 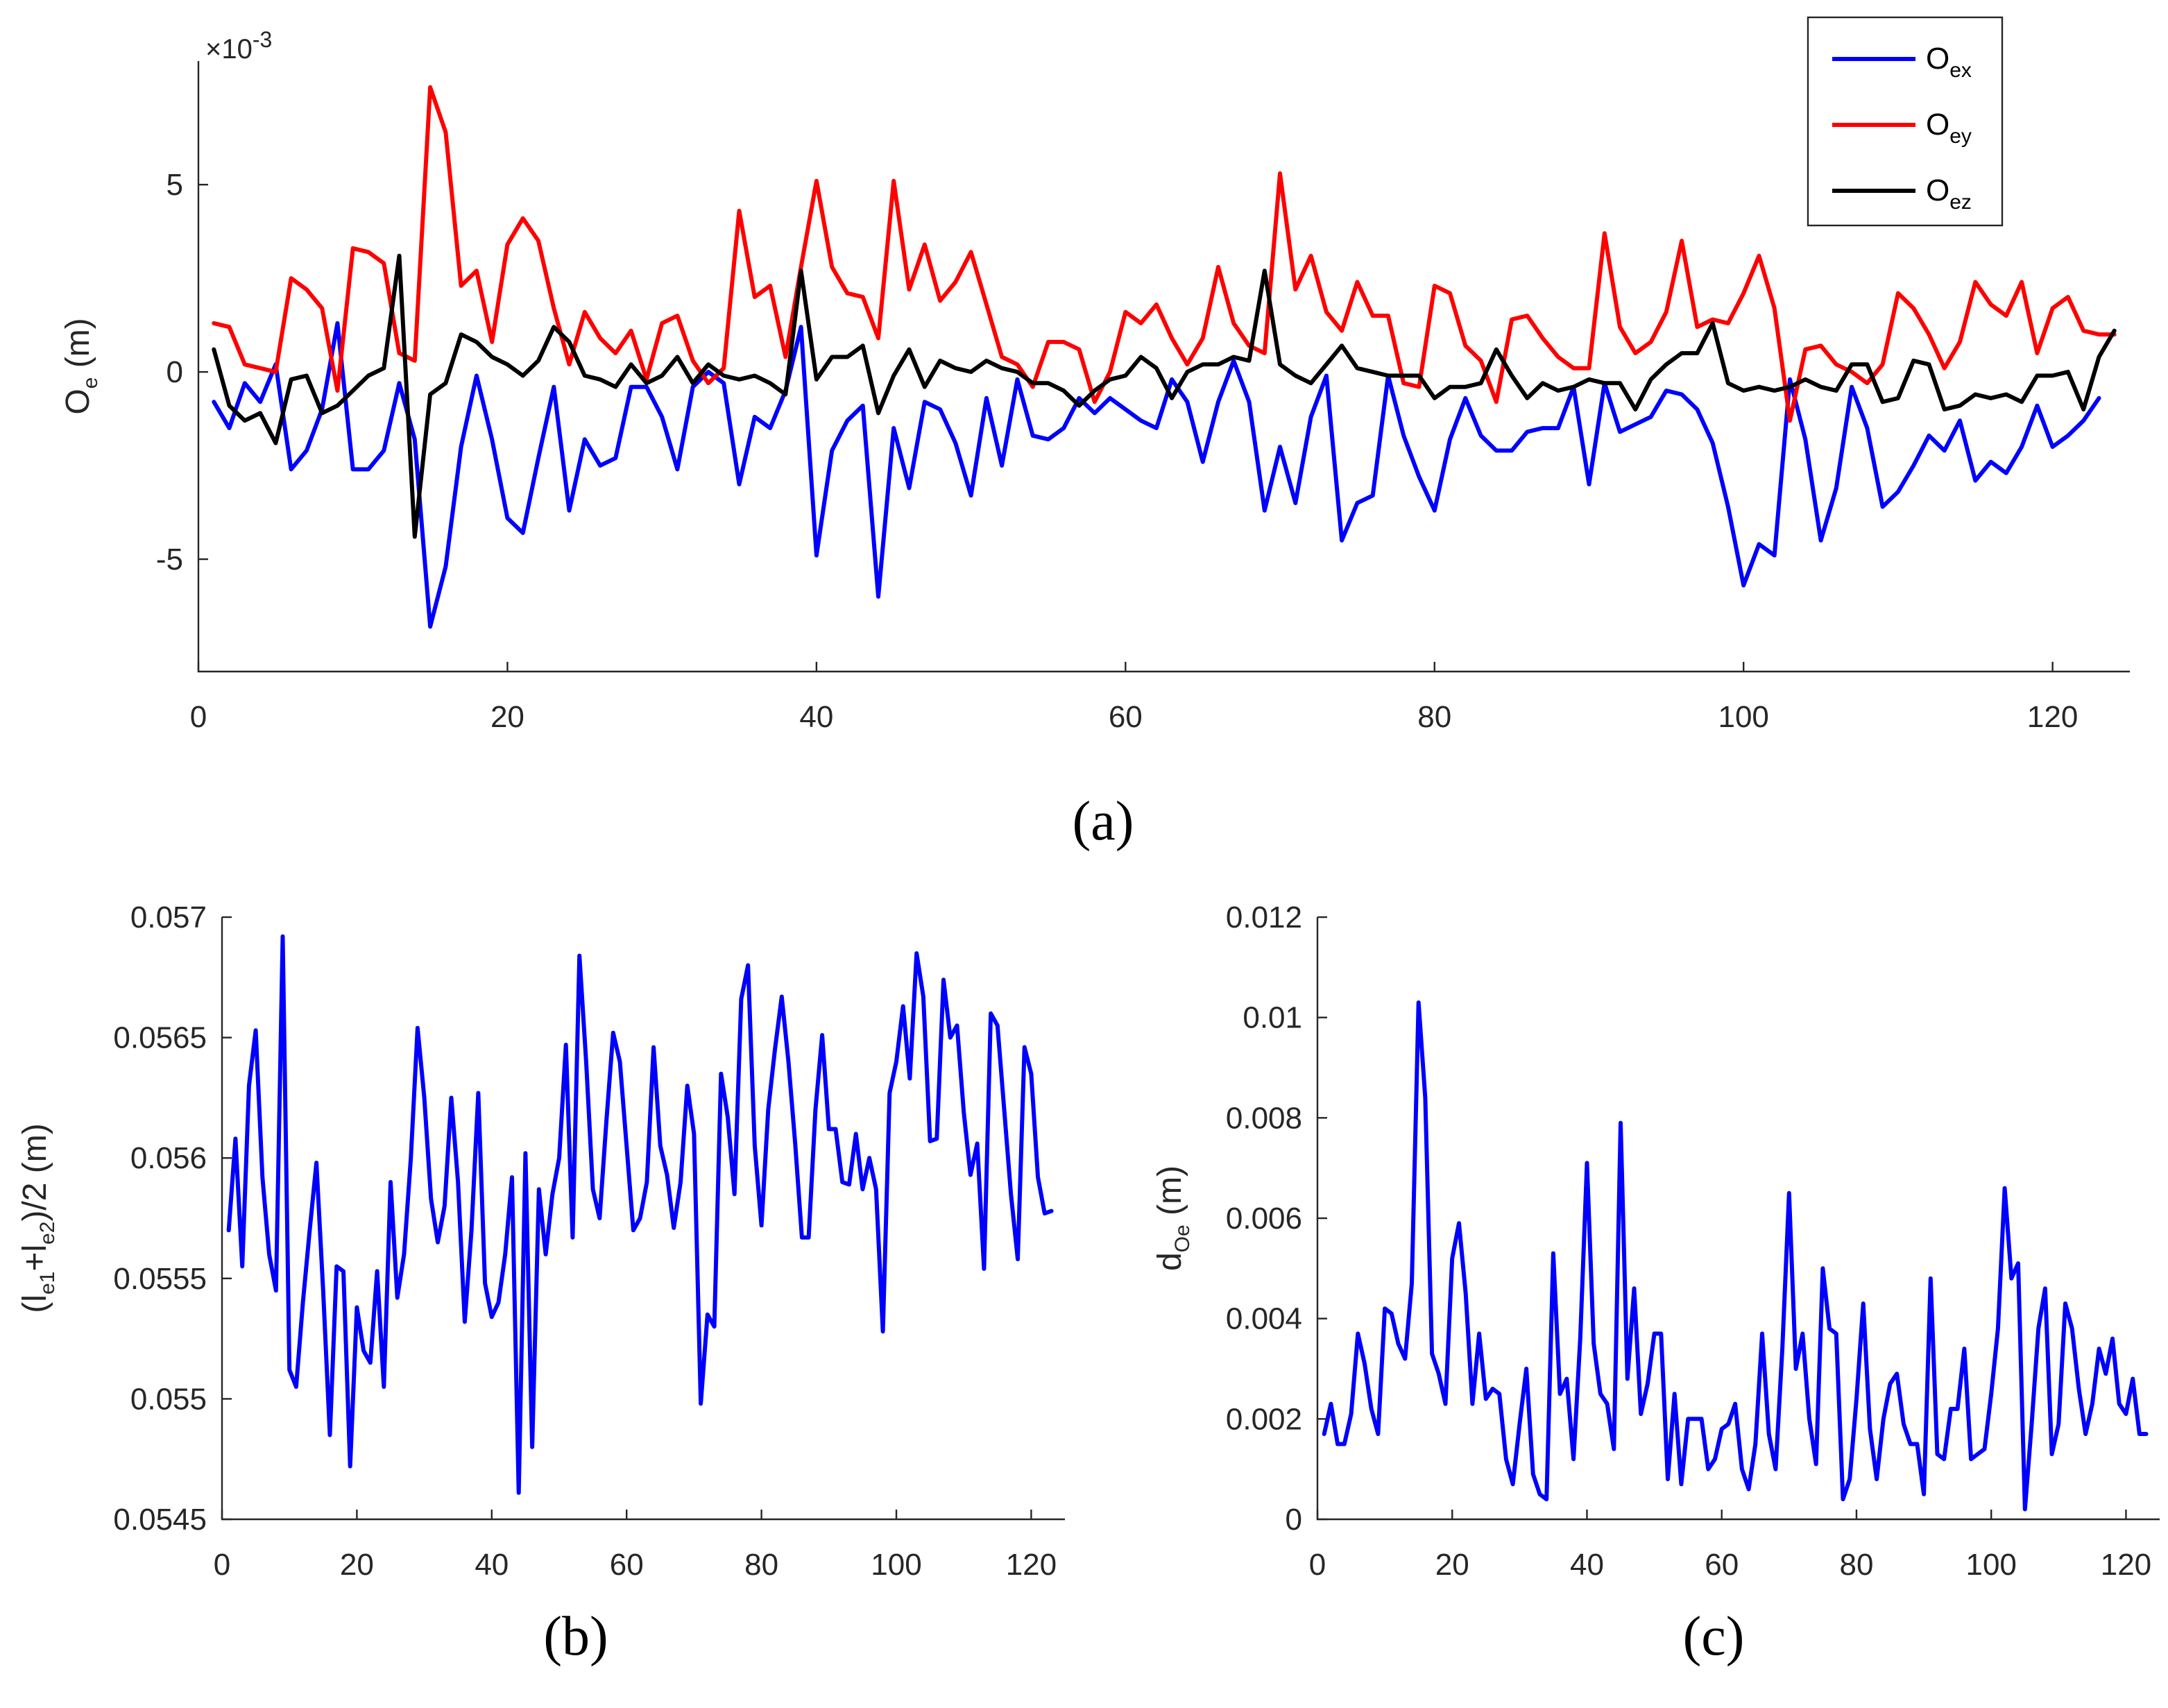 I want to click on y-axis-label: (le1+le2)/2 (m), so click(x=38, y=1218).